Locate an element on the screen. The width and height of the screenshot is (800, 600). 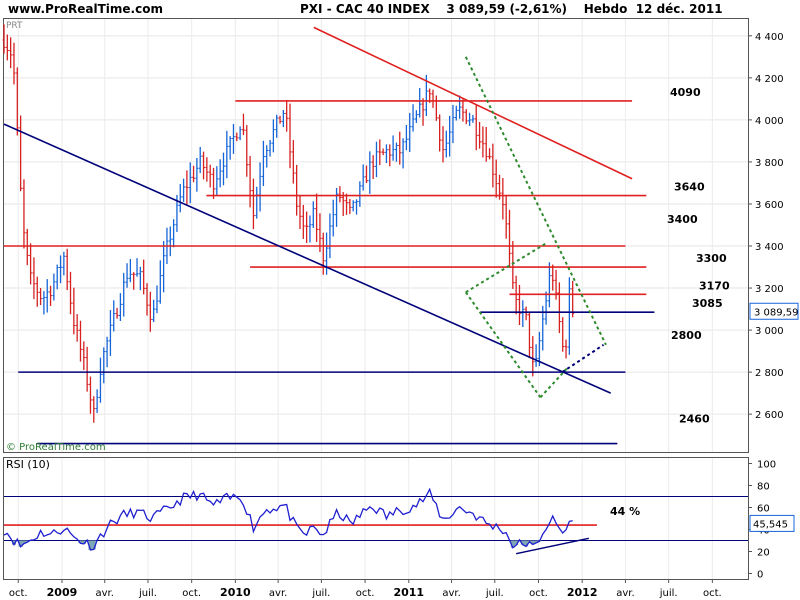
price-ytick-label: 2 600 is located at coordinates (769, 415).